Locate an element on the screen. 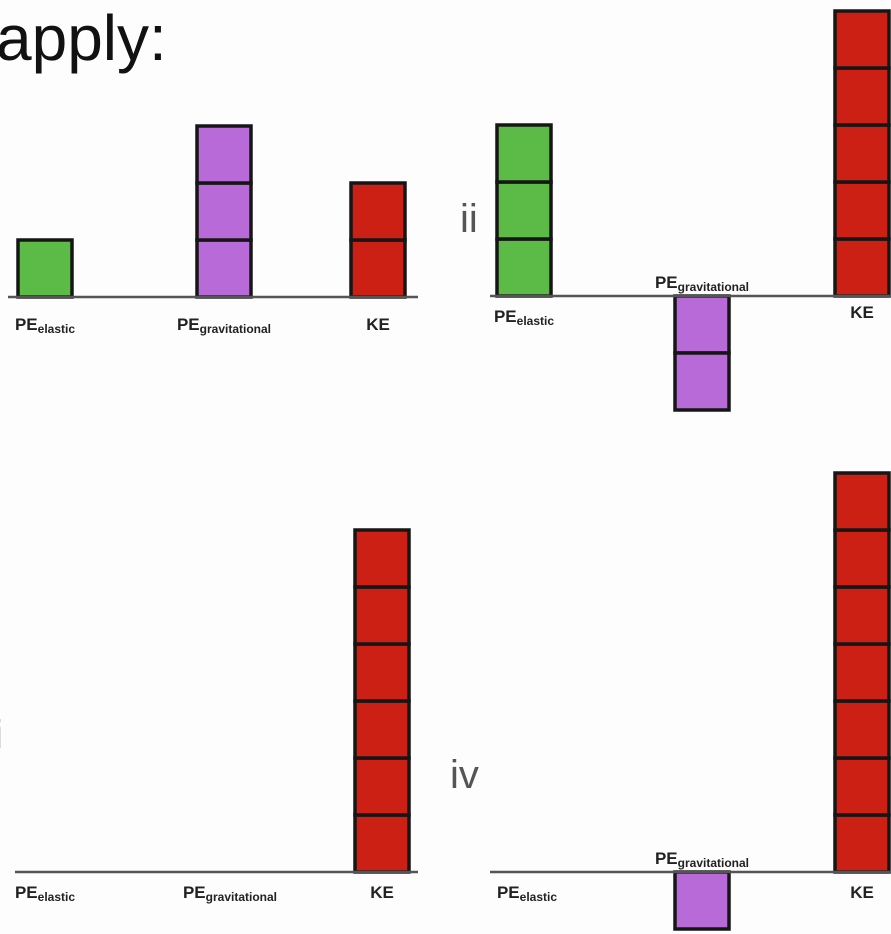  page-heading: apply: is located at coordinates (83, 38).